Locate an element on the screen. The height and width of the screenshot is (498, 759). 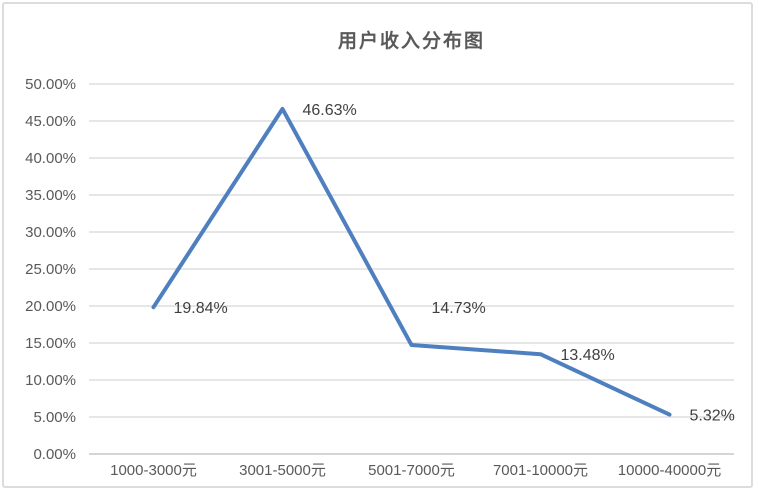
y-tick-label: 50.00% is located at coordinates (50, 84).